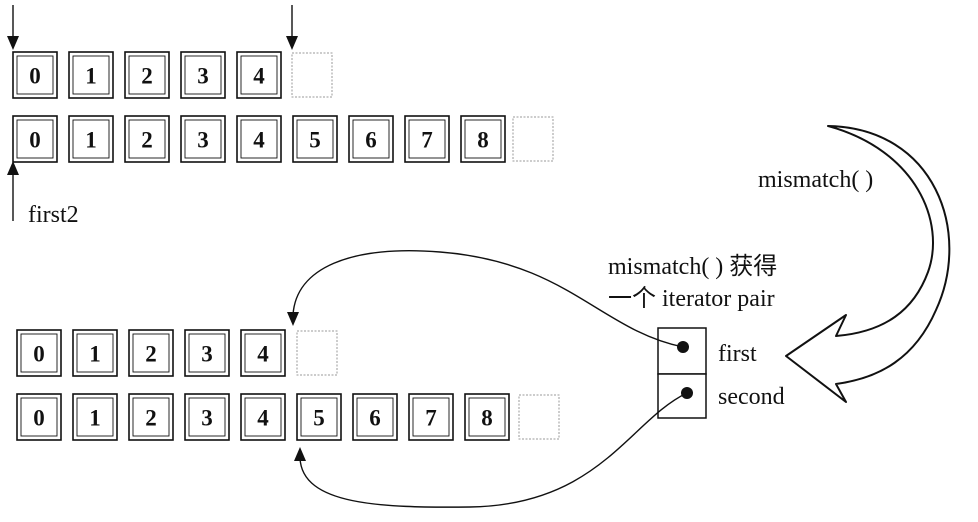 The height and width of the screenshot is (522, 978). Describe the element at coordinates (288, 417) in the screenshot. I see `bottom-second-range-row: 0 1 2 3 4 5 6 7 8` at that location.